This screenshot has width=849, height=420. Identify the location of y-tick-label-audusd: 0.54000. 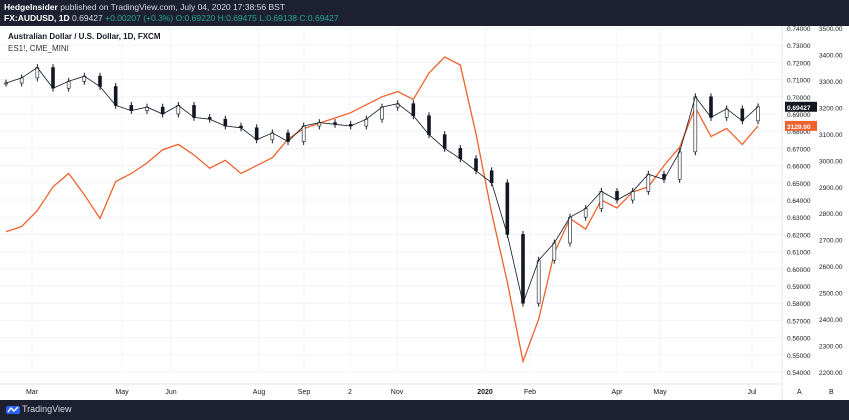
(799, 373).